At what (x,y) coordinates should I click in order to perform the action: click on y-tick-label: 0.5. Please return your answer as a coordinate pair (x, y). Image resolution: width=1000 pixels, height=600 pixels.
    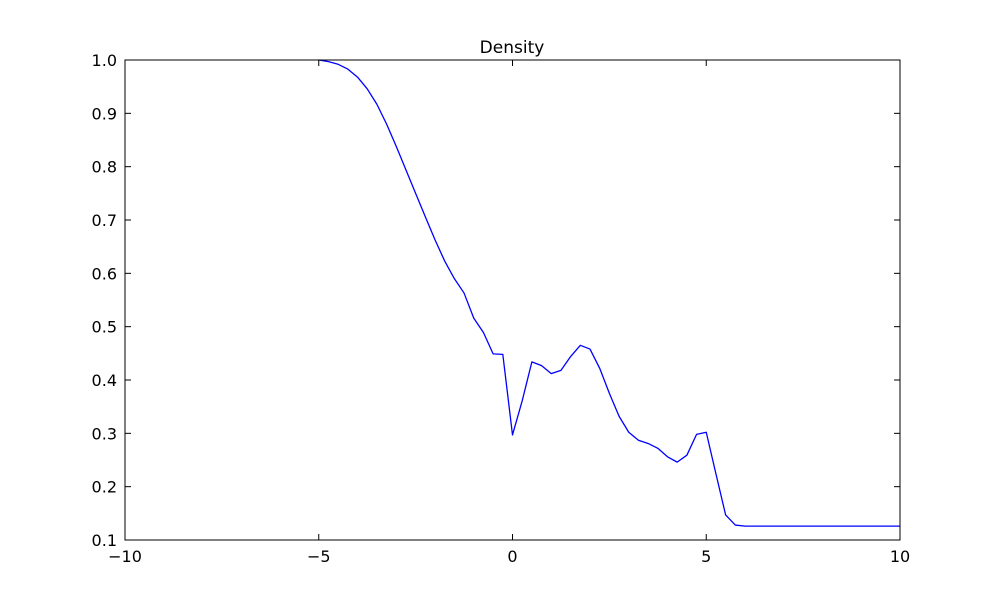
    Looking at the image, I should click on (104, 327).